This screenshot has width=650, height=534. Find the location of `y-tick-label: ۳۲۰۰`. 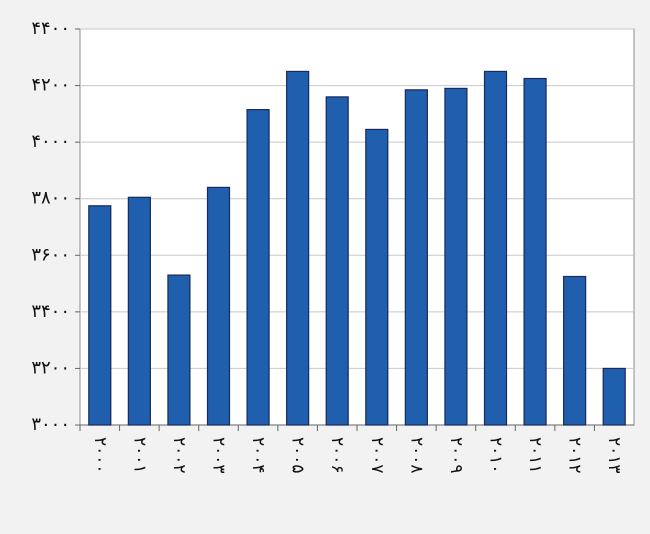

y-tick-label: ۳۲۰۰ is located at coordinates (50, 367).